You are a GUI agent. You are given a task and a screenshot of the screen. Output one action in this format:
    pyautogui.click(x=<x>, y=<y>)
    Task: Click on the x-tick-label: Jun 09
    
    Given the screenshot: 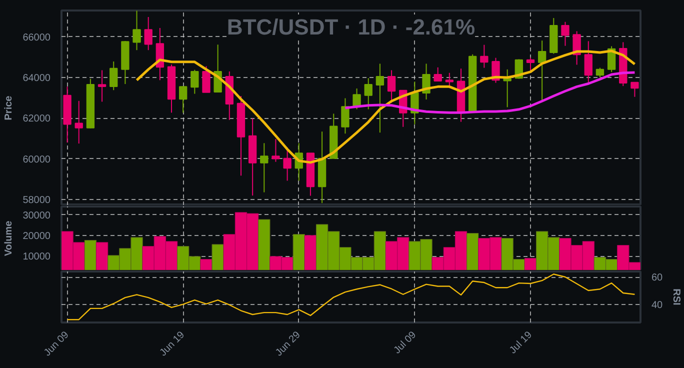 What is the action you would take?
    pyautogui.click(x=57, y=344)
    